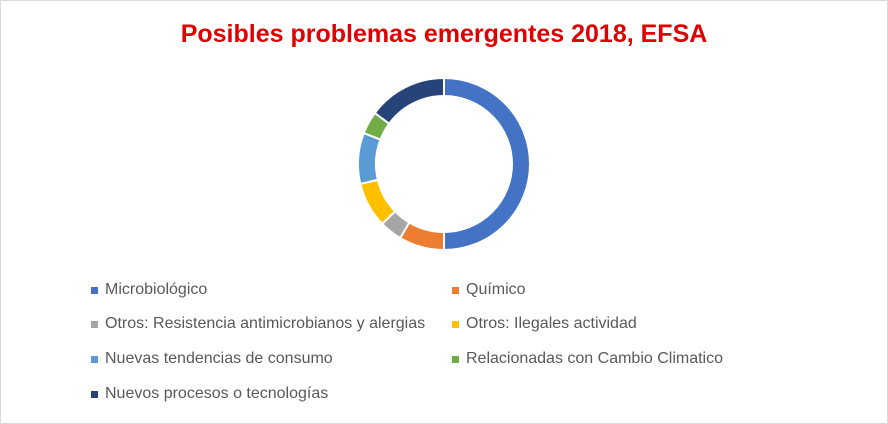  What do you see at coordinates (444, 34) in the screenshot?
I see `chart-title: Posibles problemas emergentes 2018, EFSA` at bounding box center [444, 34].